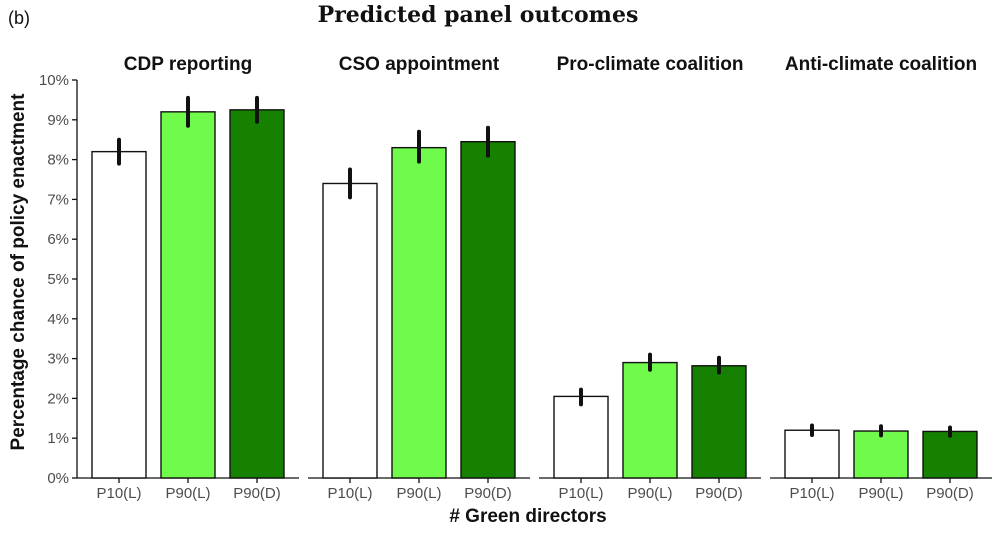 This screenshot has height=536, width=1000. Describe the element at coordinates (58, 120) in the screenshot. I see `y-tick-label: 9%` at that location.